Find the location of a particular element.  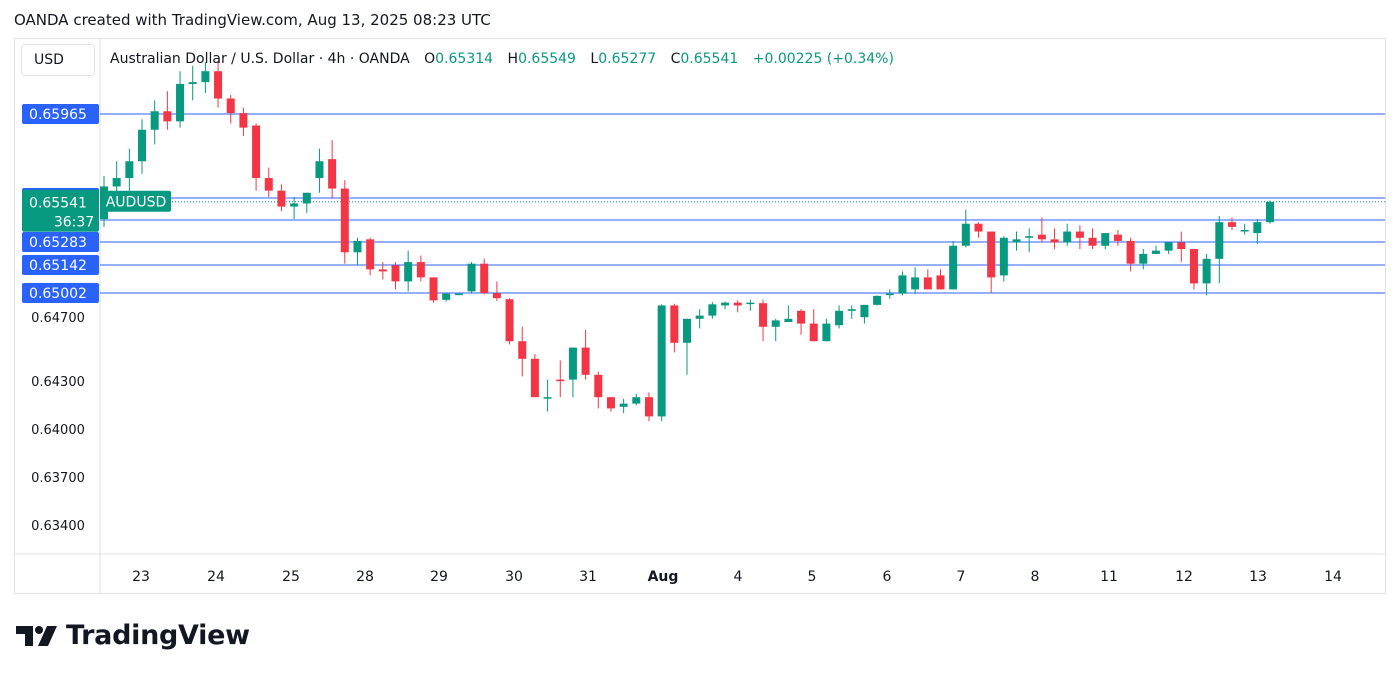

legend-change: +0.00225 (+0.34%) is located at coordinates (823, 59).